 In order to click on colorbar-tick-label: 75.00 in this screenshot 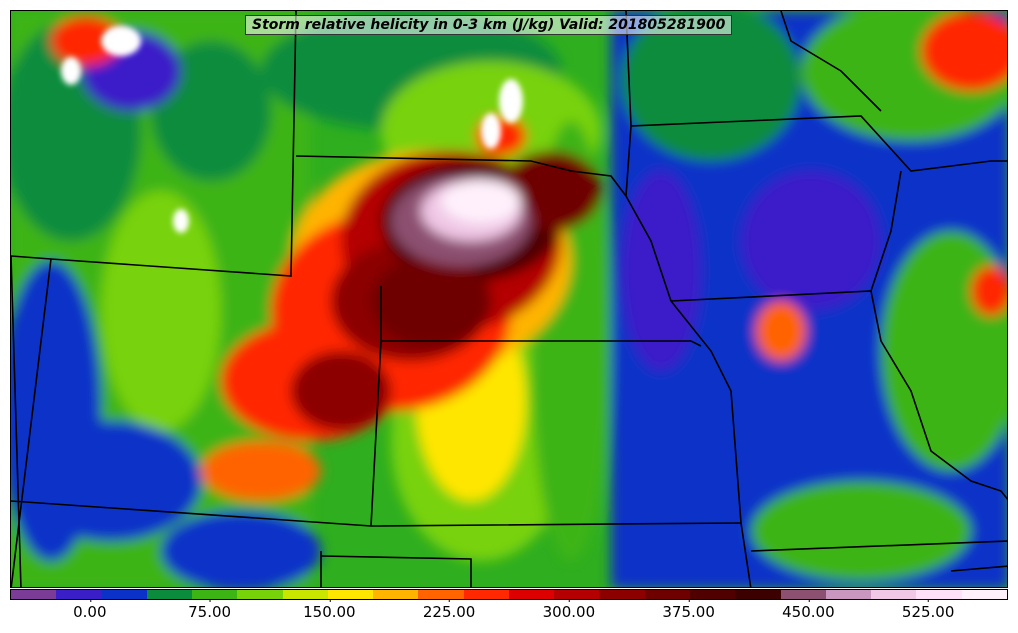, I will do `click(210, 610)`.